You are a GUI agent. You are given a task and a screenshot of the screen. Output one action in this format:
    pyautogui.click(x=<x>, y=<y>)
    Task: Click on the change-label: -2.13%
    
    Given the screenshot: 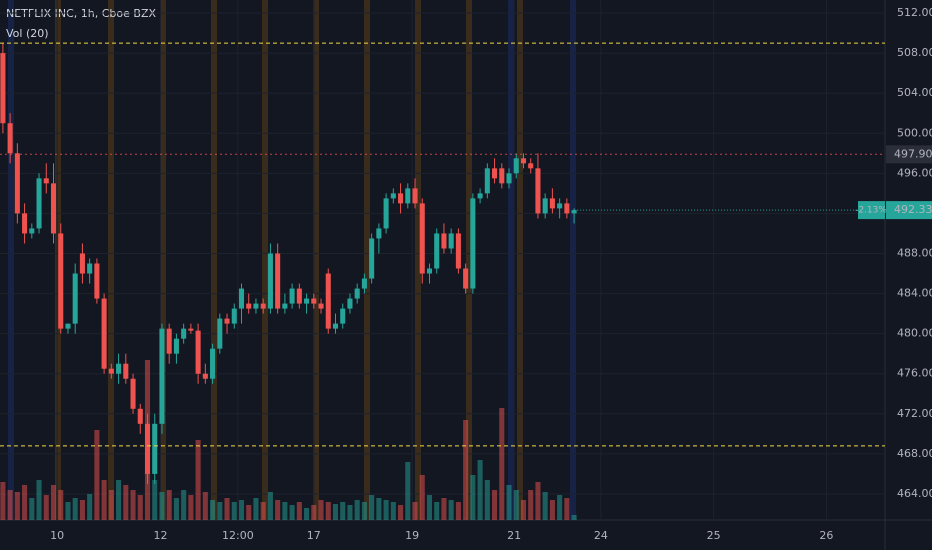 What is the action you would take?
    pyautogui.click(x=871, y=211)
    